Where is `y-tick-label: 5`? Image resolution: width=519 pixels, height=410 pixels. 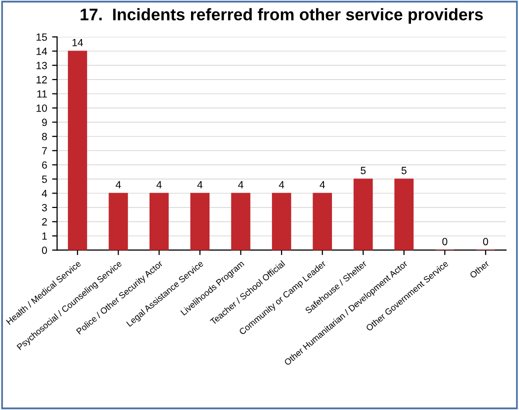
y-tick-label: 5 is located at coordinates (44, 179).